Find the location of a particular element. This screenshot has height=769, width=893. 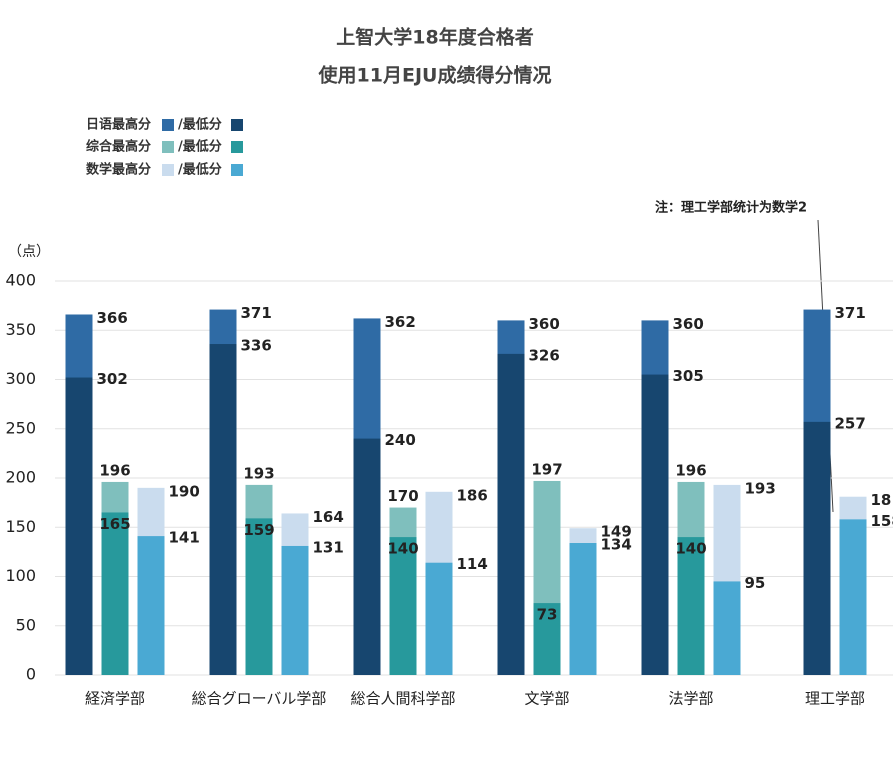

data-label: 159 is located at coordinates (258, 530).